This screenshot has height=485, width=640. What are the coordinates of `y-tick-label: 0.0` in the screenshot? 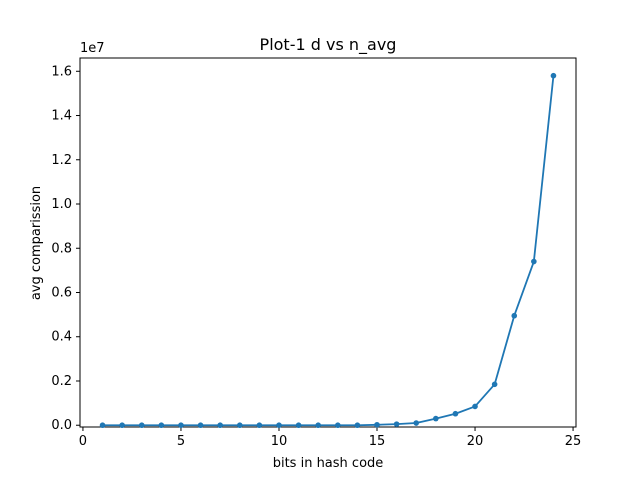 It's located at (61, 425).